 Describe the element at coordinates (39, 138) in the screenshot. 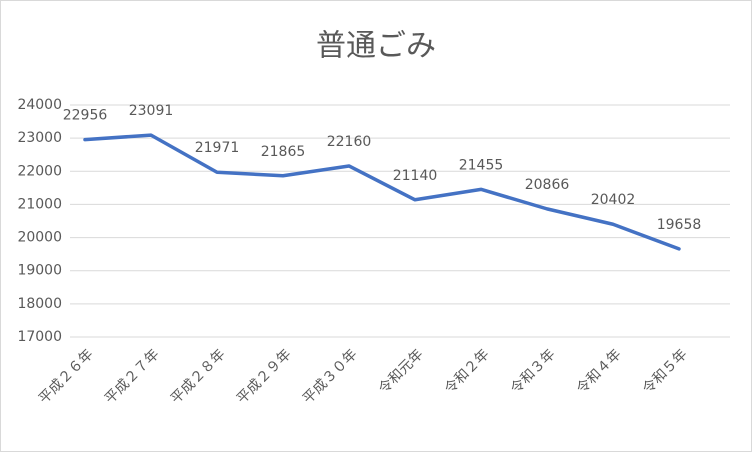

I see `y-tick-label: 23000` at that location.